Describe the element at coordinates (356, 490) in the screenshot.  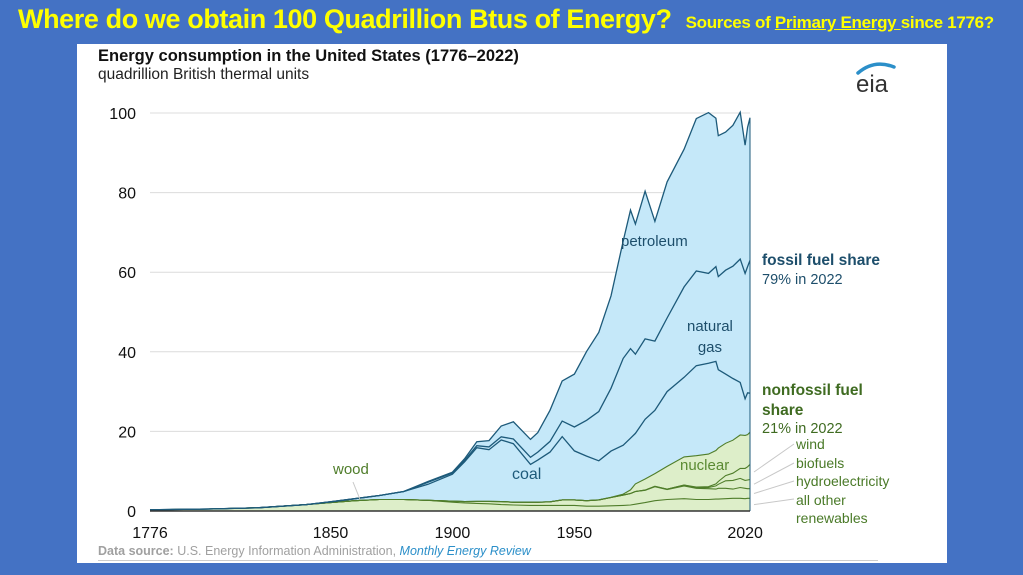
I see `leader-line-wood` at that location.